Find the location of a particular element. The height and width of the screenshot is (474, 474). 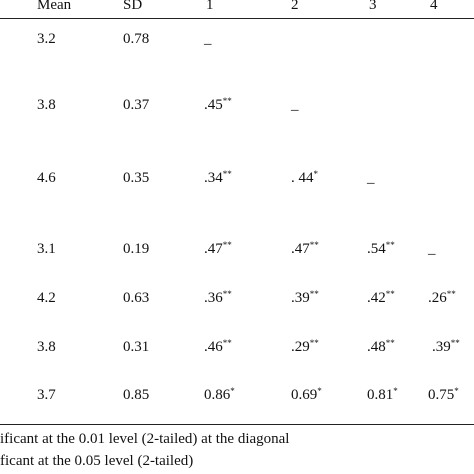

row-sd: 0.37 is located at coordinates (136, 105).